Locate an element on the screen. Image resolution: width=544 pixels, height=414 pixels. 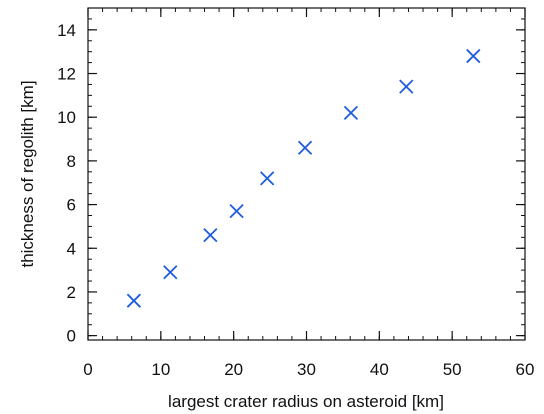
y-tick-label: 6 is located at coordinates (71, 205).